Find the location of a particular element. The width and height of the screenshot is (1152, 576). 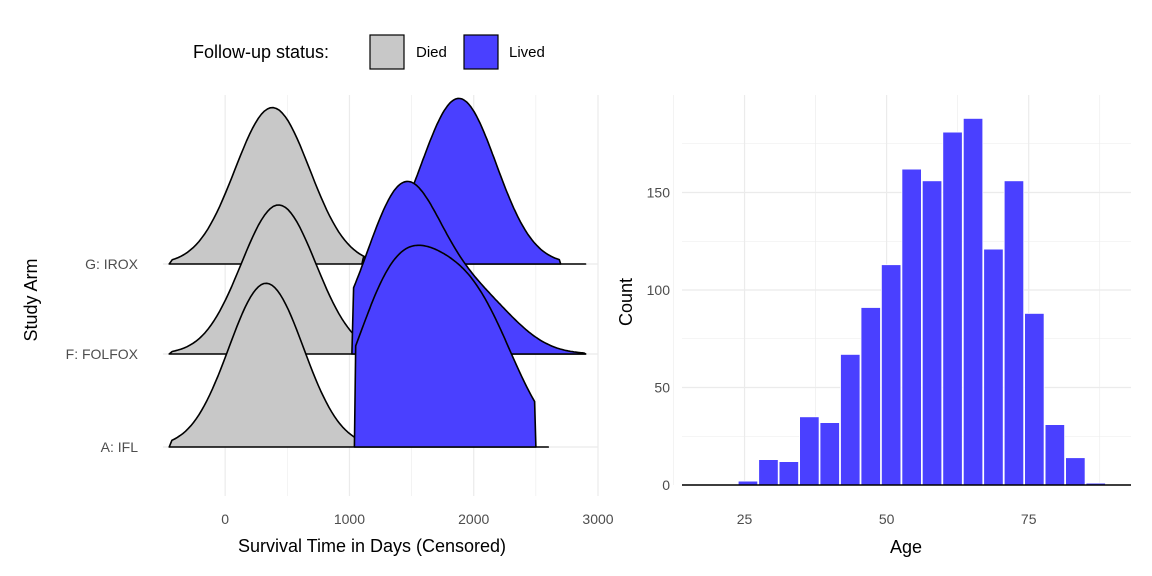

ridgeline-x-tick-label: 2000 is located at coordinates (473, 519).